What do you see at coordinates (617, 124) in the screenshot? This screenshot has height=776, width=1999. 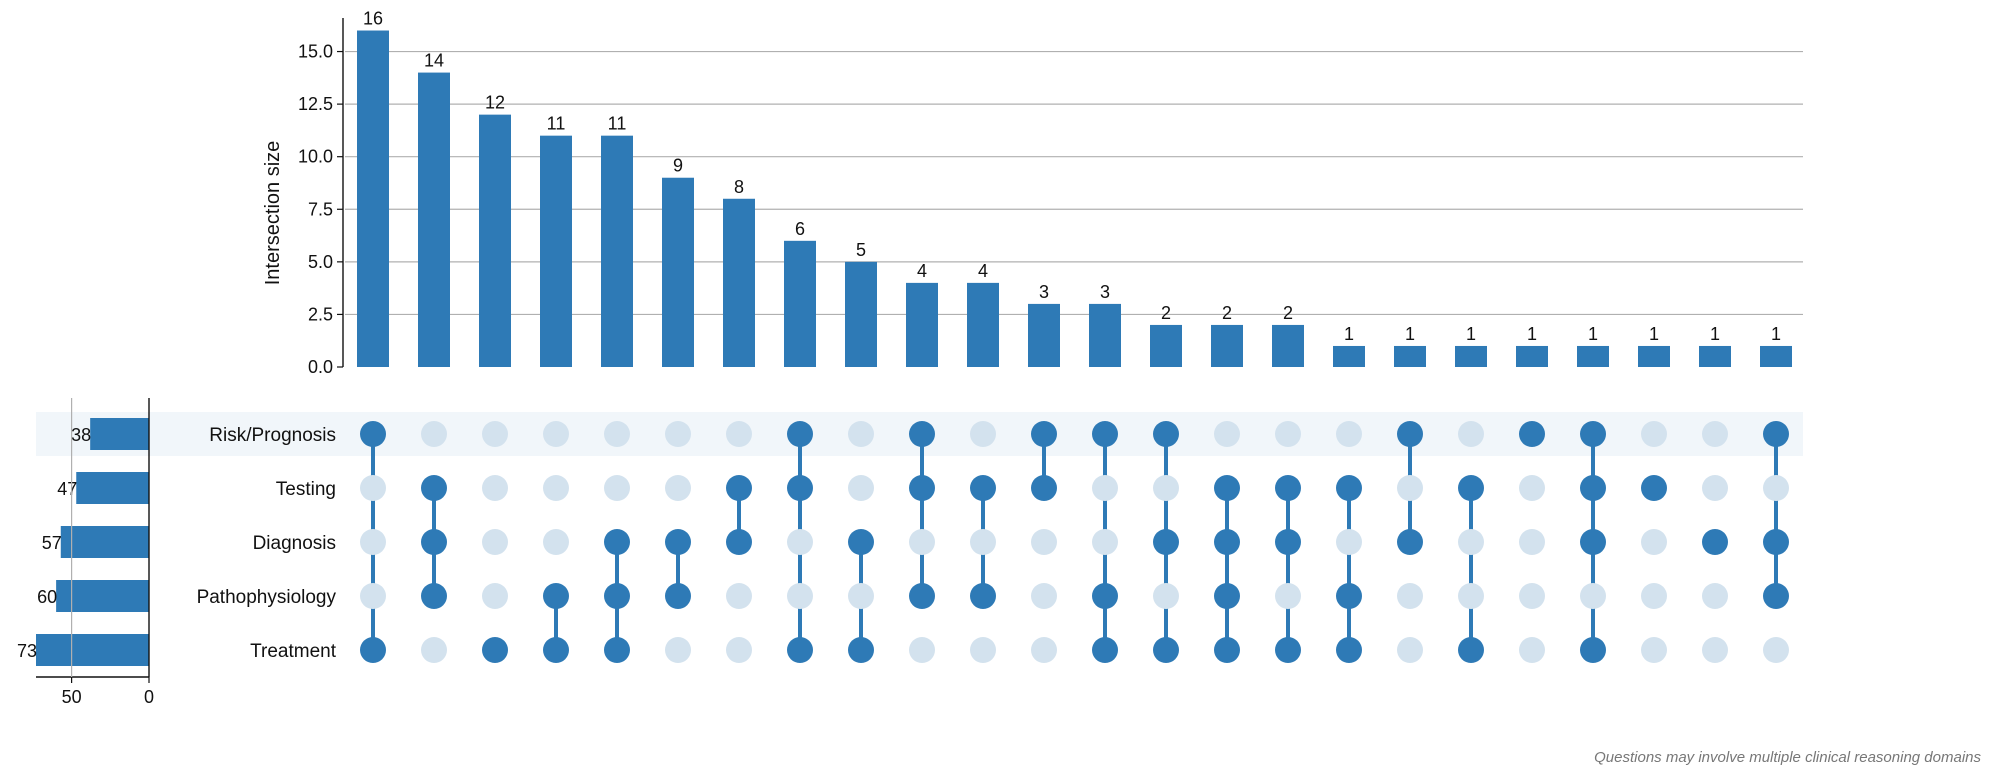 I see `bar-value-label: 11` at bounding box center [617, 124].